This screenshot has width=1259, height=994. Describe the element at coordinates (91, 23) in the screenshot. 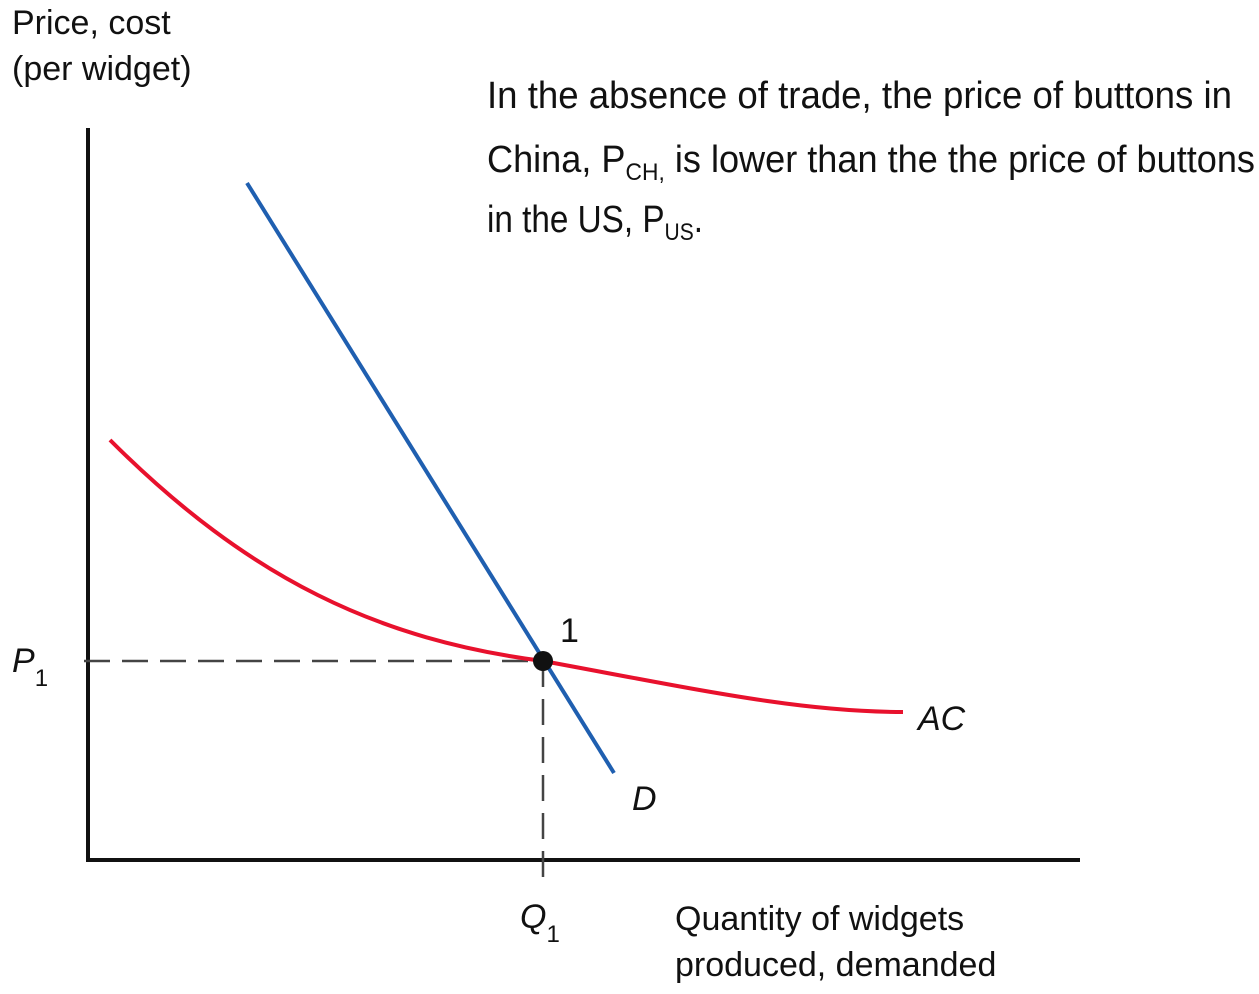

I see `y-axis-label: Price, cost` at that location.